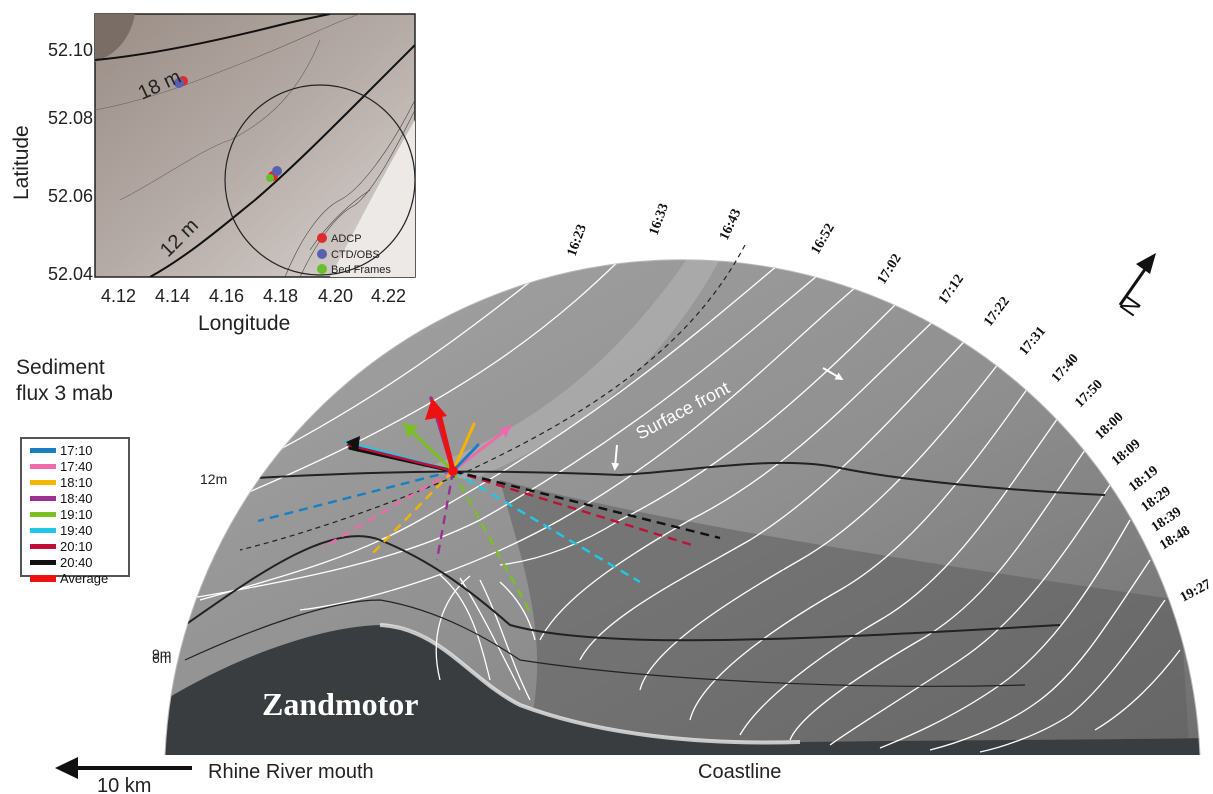 The width and height of the screenshot is (1213, 794). What do you see at coordinates (213, 479) in the screenshot?
I see `depth-label-12m: 12m` at bounding box center [213, 479].